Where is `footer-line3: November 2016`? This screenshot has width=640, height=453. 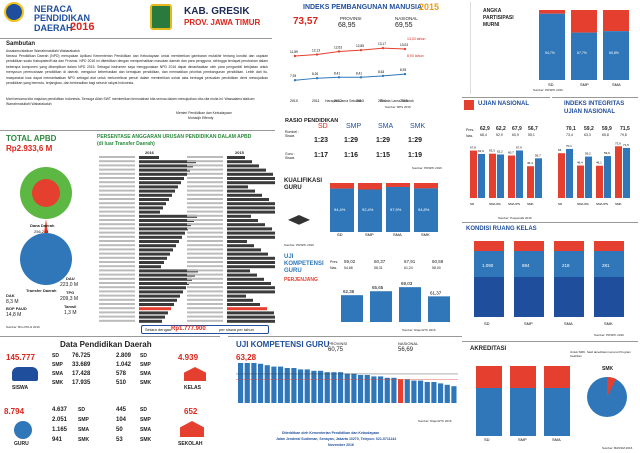
footer-line3: November 2016 is located at coordinates (341, 445).